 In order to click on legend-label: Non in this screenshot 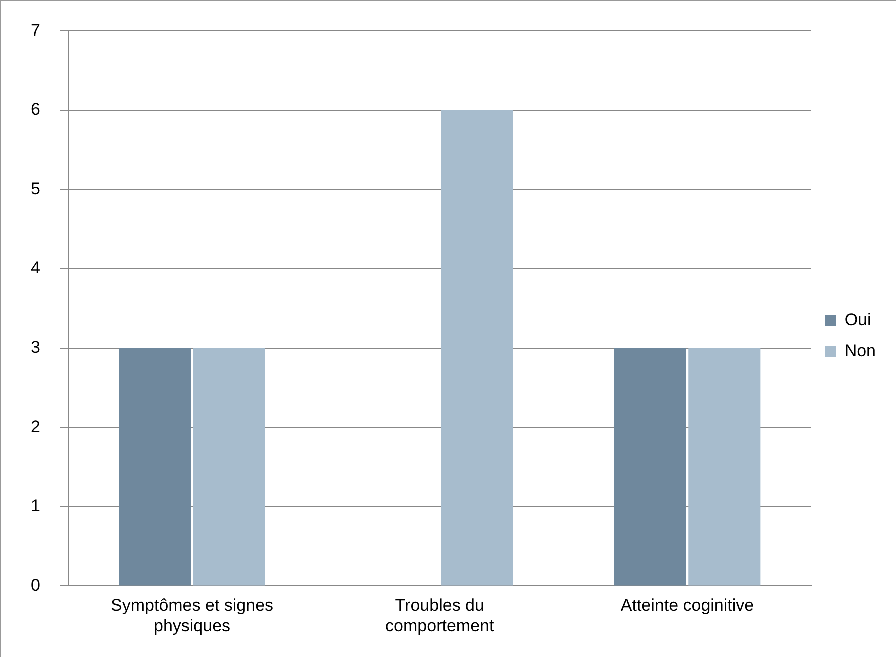, I will do `click(860, 351)`.